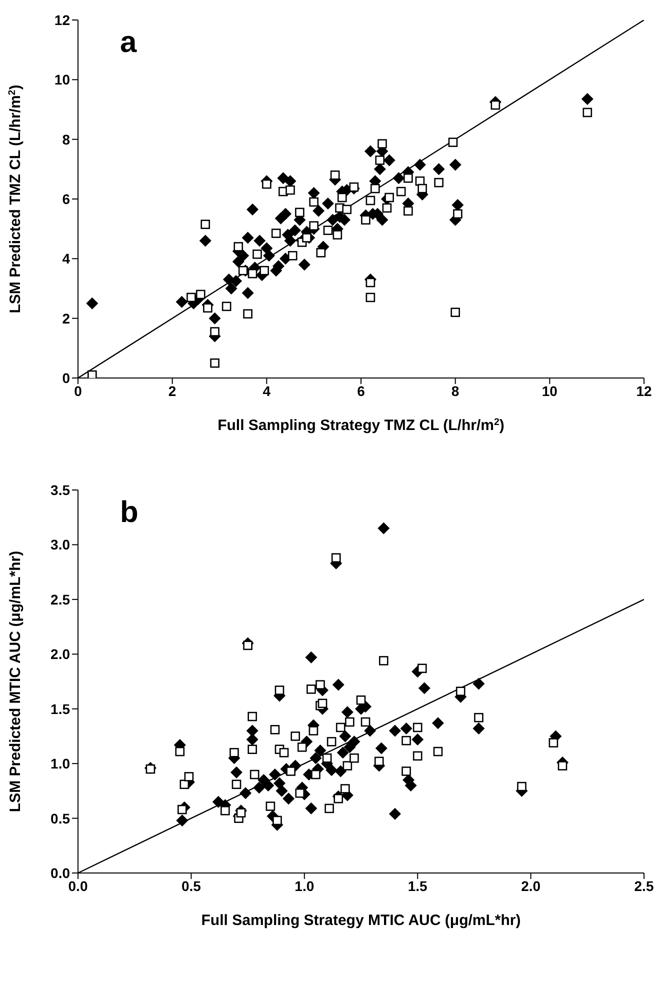 The image size is (666, 995). Describe the element at coordinates (550, 390) in the screenshot. I see `x-tick-label: 10` at that location.